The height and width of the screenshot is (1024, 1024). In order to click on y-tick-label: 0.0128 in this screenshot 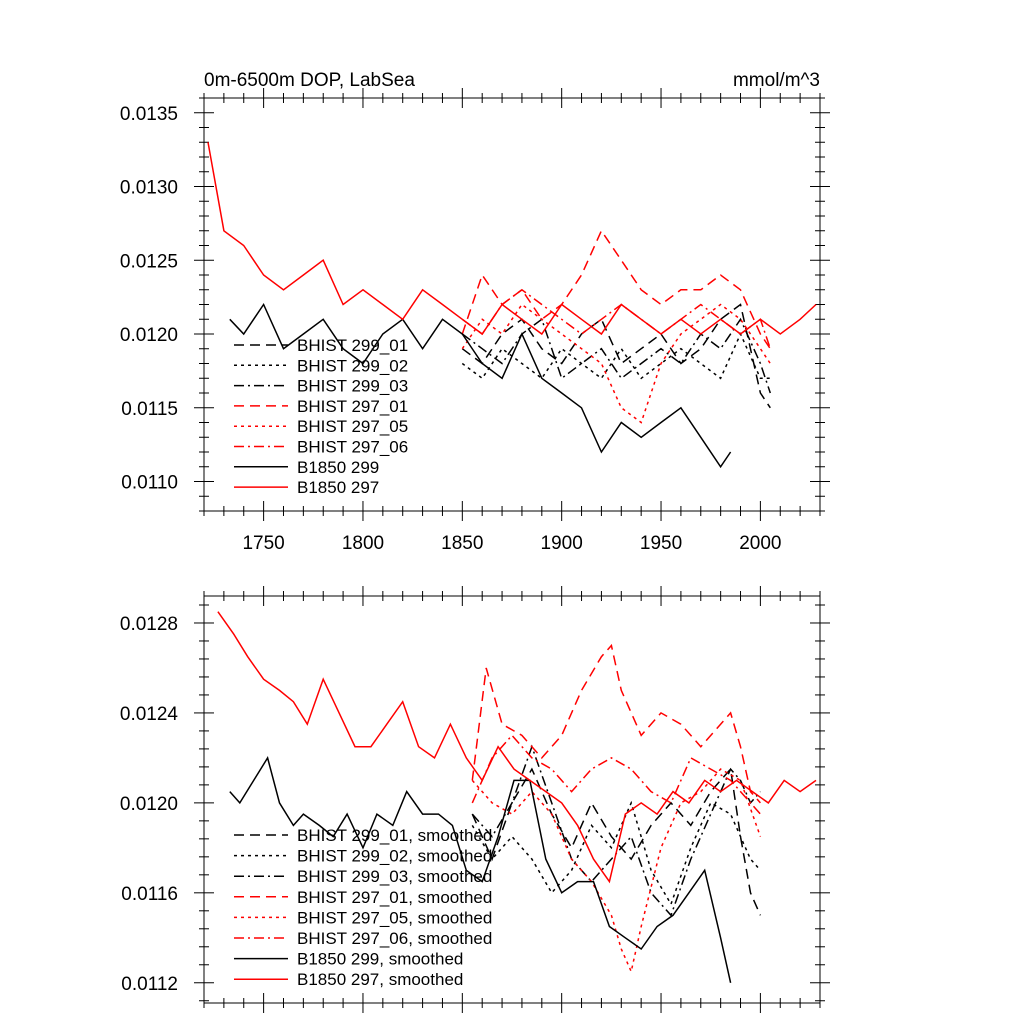, I will do `click(149, 624)`.